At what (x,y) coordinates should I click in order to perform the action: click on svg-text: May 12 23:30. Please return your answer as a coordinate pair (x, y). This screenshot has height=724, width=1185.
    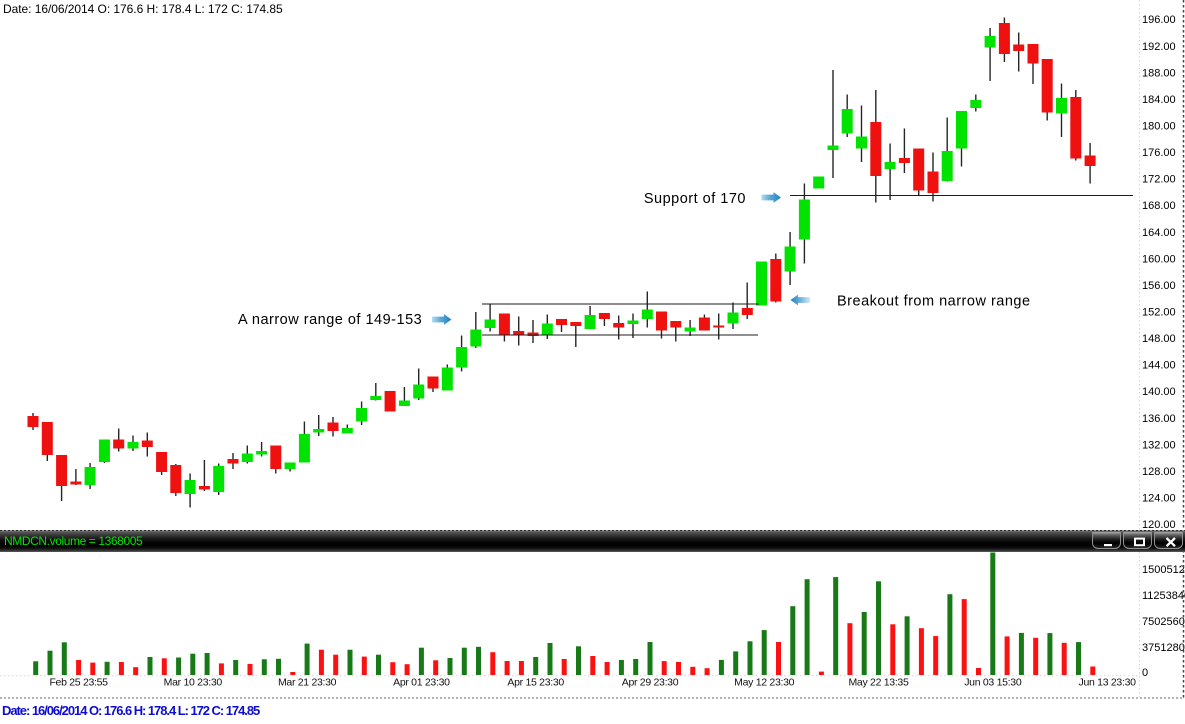
    Looking at the image, I should click on (764, 683).